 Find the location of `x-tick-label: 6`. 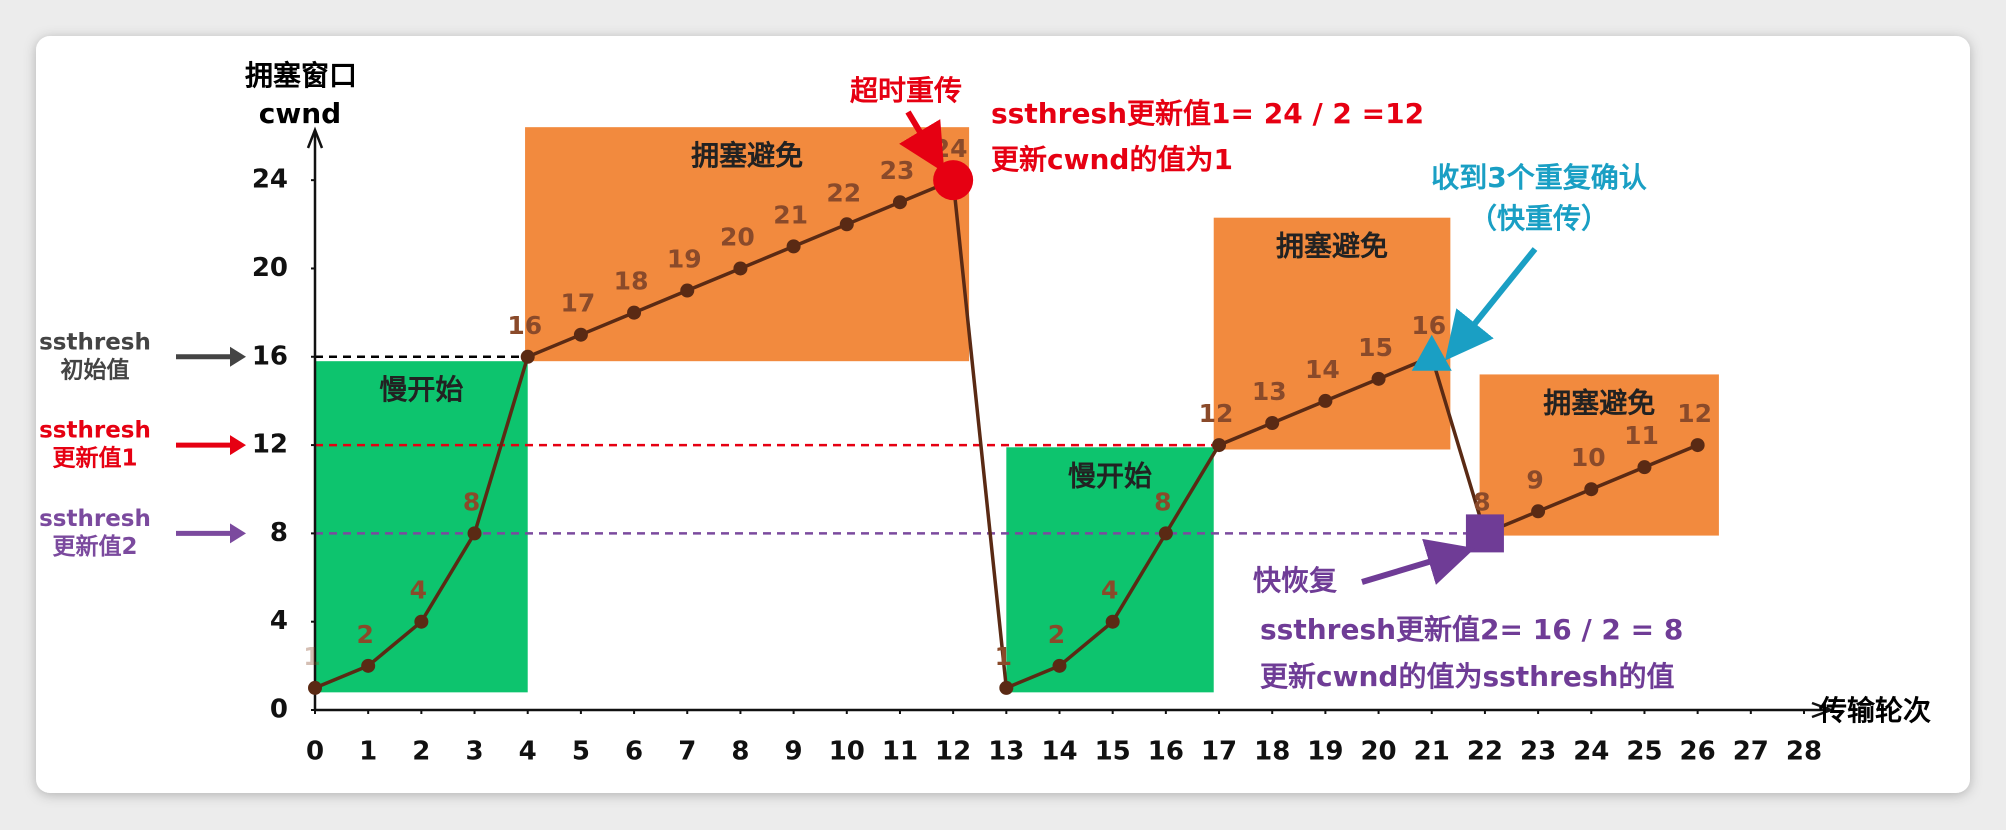

x-tick-label: 6 is located at coordinates (634, 752).